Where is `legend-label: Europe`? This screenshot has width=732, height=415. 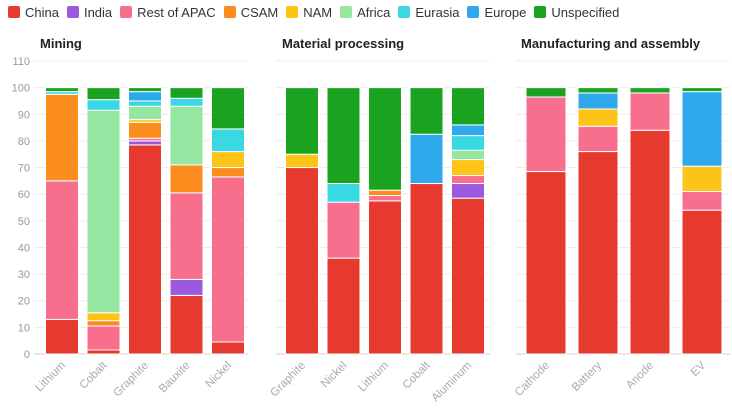 legend-label: Europe is located at coordinates (505, 12).